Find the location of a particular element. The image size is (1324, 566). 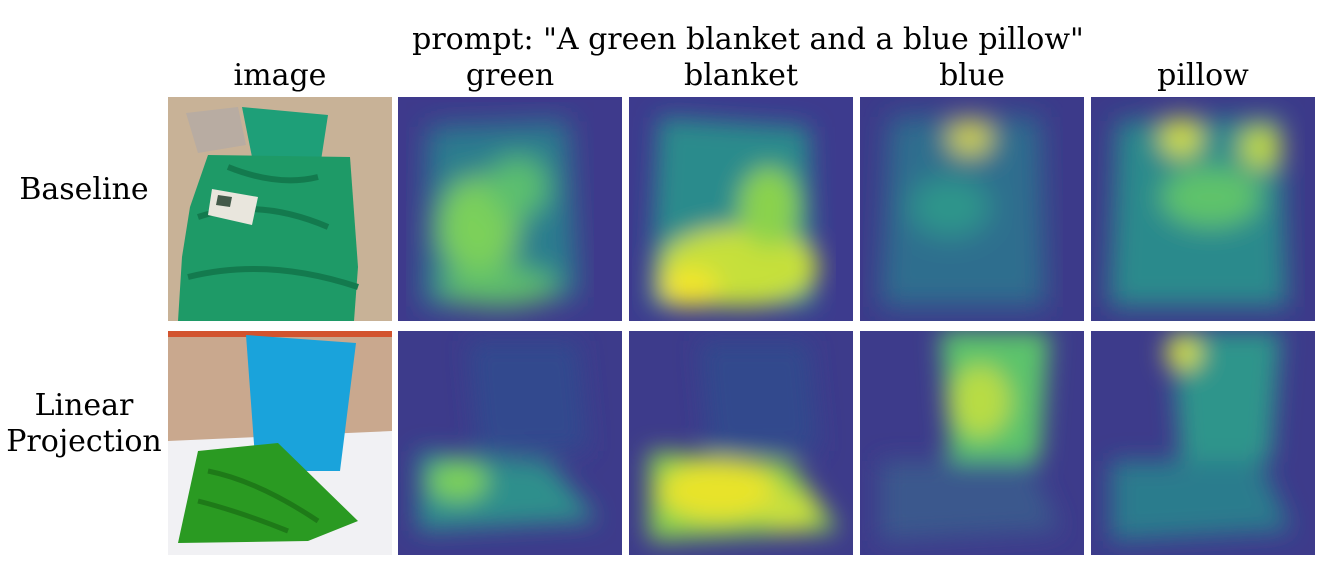

blue-pillow is located at coordinates (301, 403).